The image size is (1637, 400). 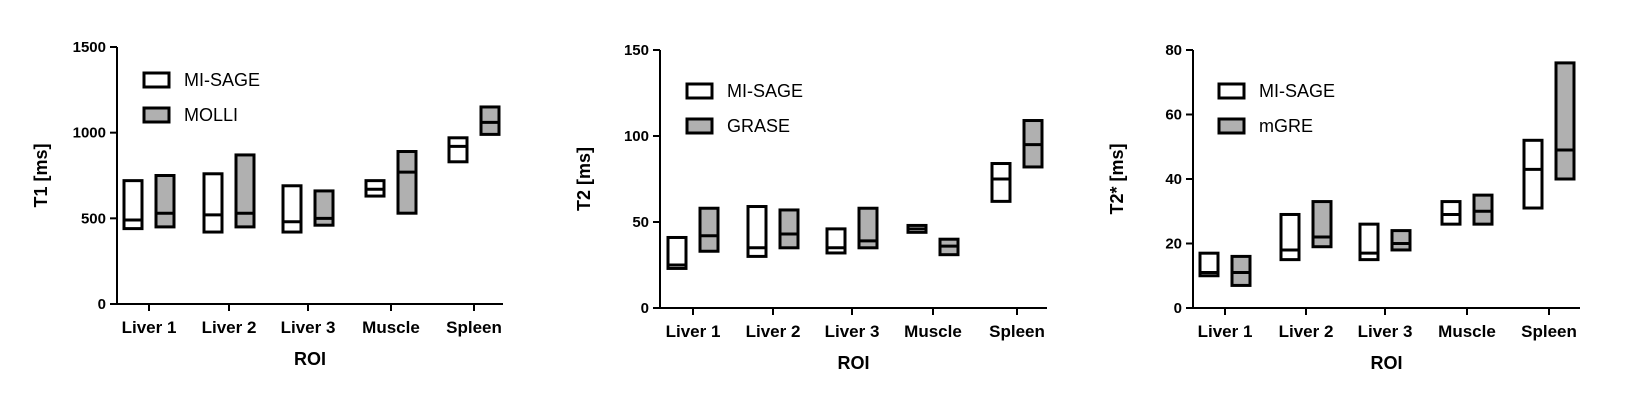 I want to click on legend-swatch-mgre, so click(x=1231, y=126).